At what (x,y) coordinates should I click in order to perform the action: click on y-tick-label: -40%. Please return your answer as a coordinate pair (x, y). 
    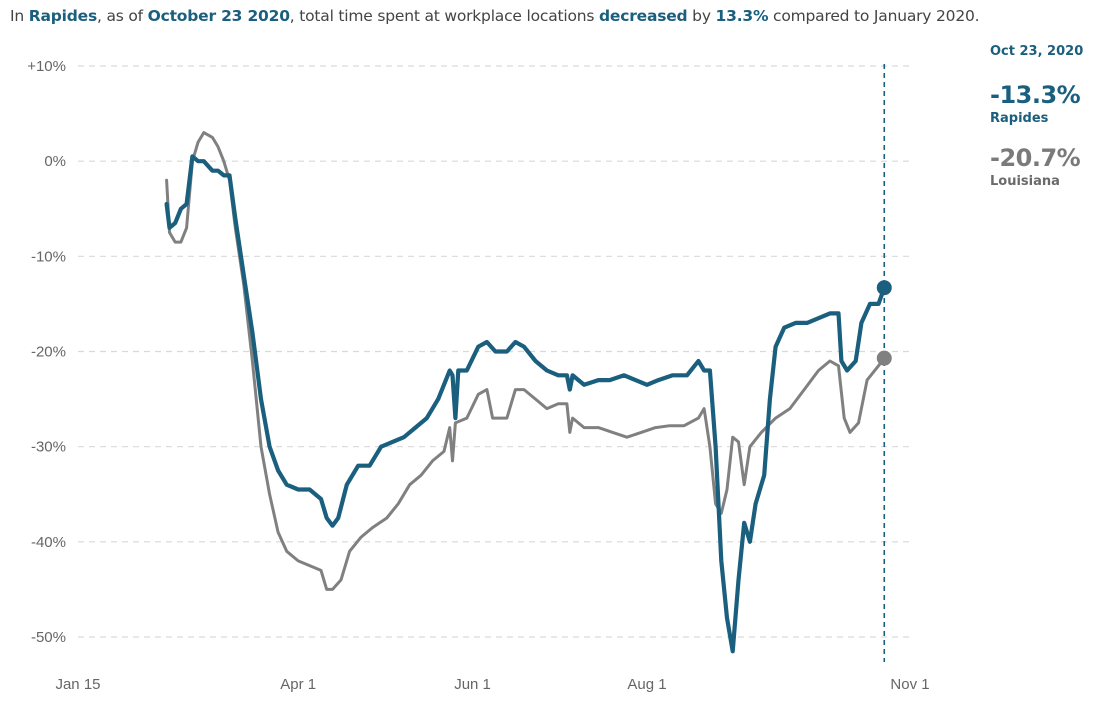
    Looking at the image, I should click on (48, 542).